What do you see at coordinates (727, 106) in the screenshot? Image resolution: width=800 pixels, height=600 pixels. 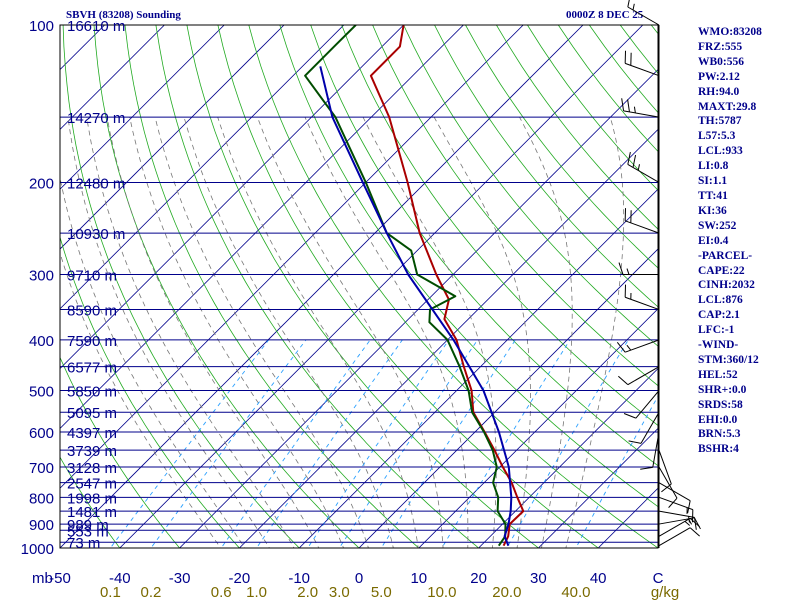 I see `index-item: MAXT:29.8` at bounding box center [727, 106].